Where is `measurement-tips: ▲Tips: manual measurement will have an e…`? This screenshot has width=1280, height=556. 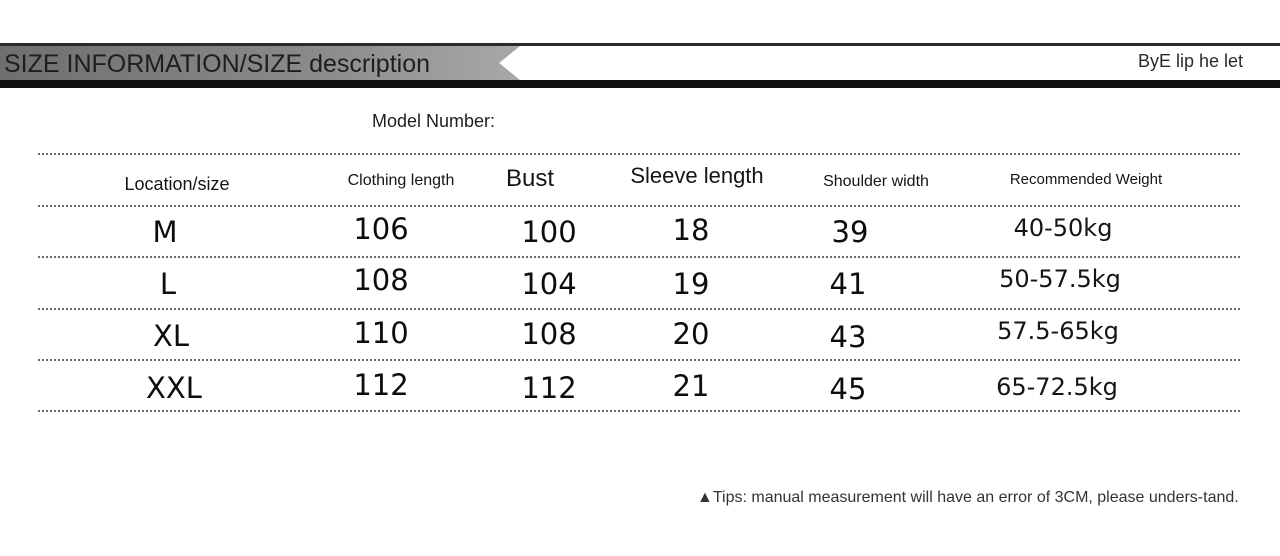
measurement-tips: ▲Tips: manual measurement will have an e… is located at coordinates (968, 497).